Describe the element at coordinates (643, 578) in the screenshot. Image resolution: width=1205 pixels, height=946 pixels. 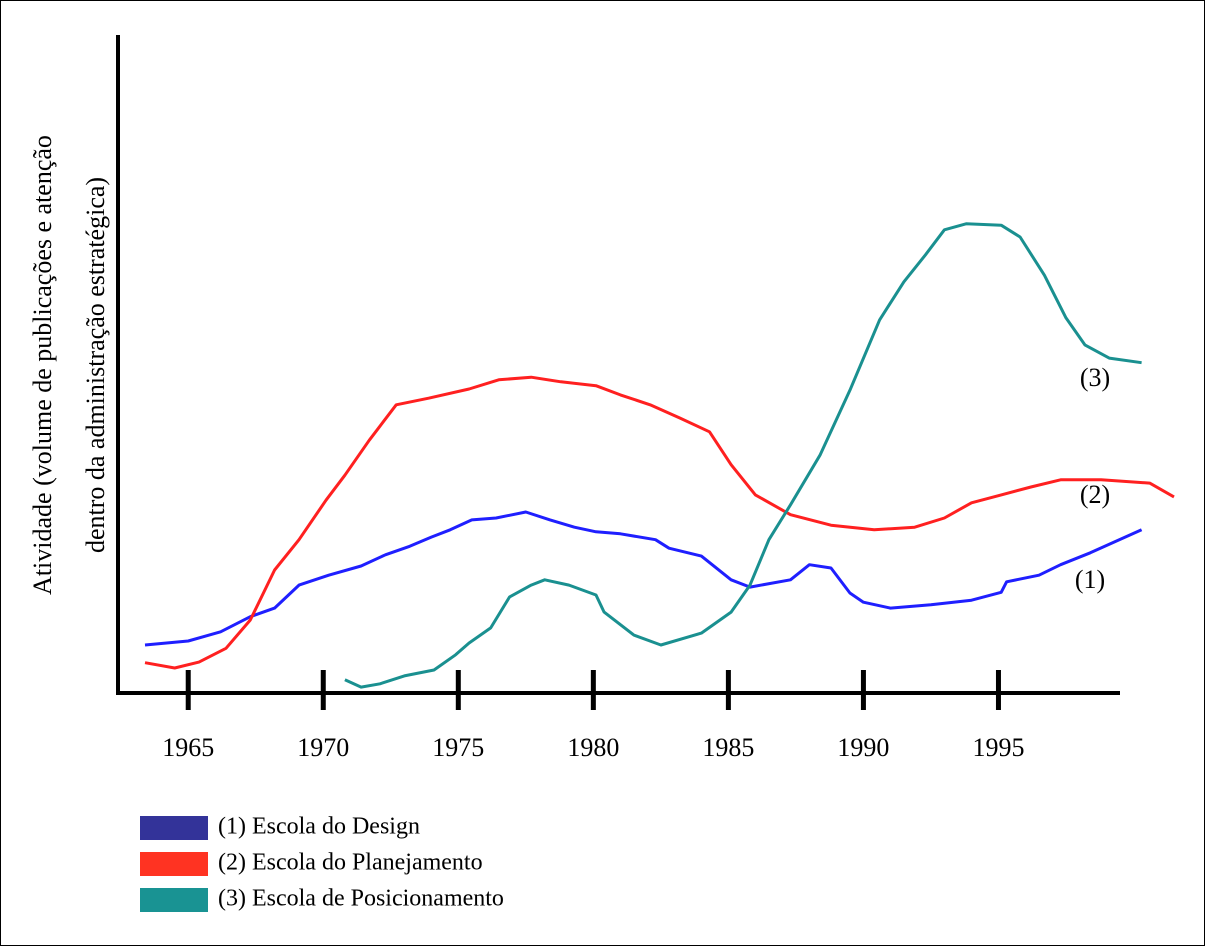
I see `series-line` at that location.